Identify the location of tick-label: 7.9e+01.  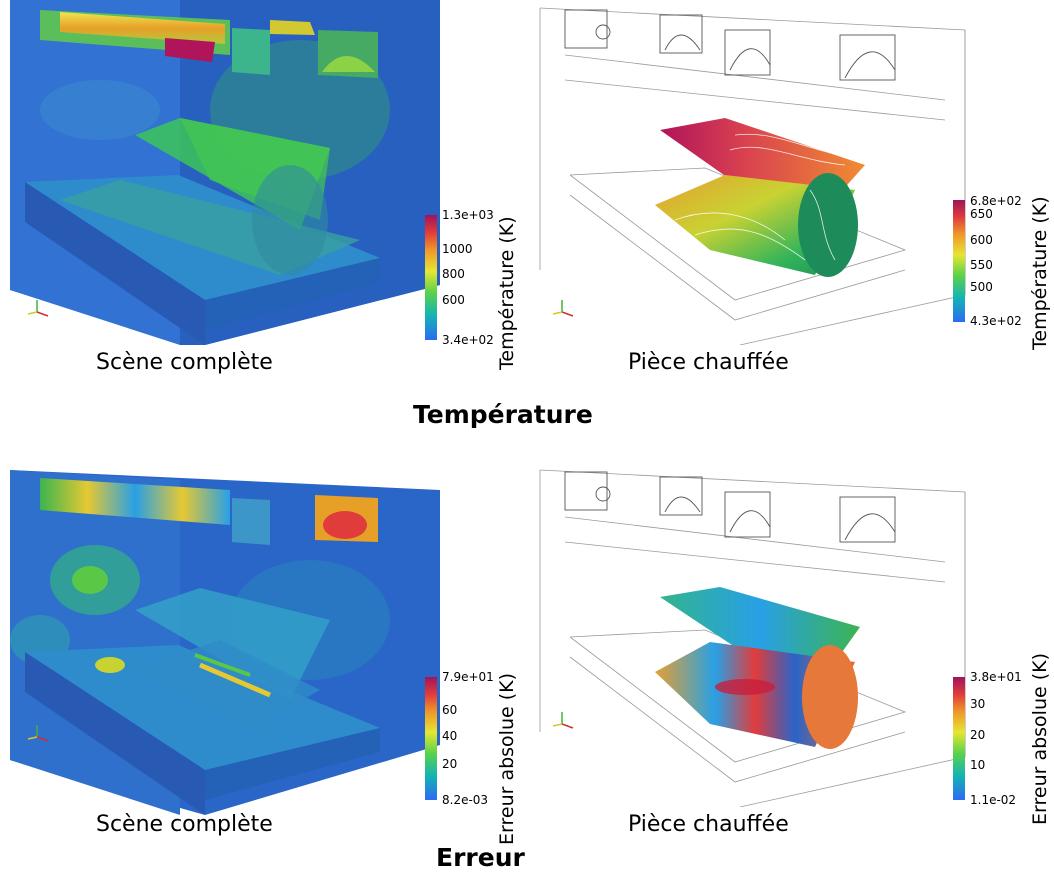
(468, 677).